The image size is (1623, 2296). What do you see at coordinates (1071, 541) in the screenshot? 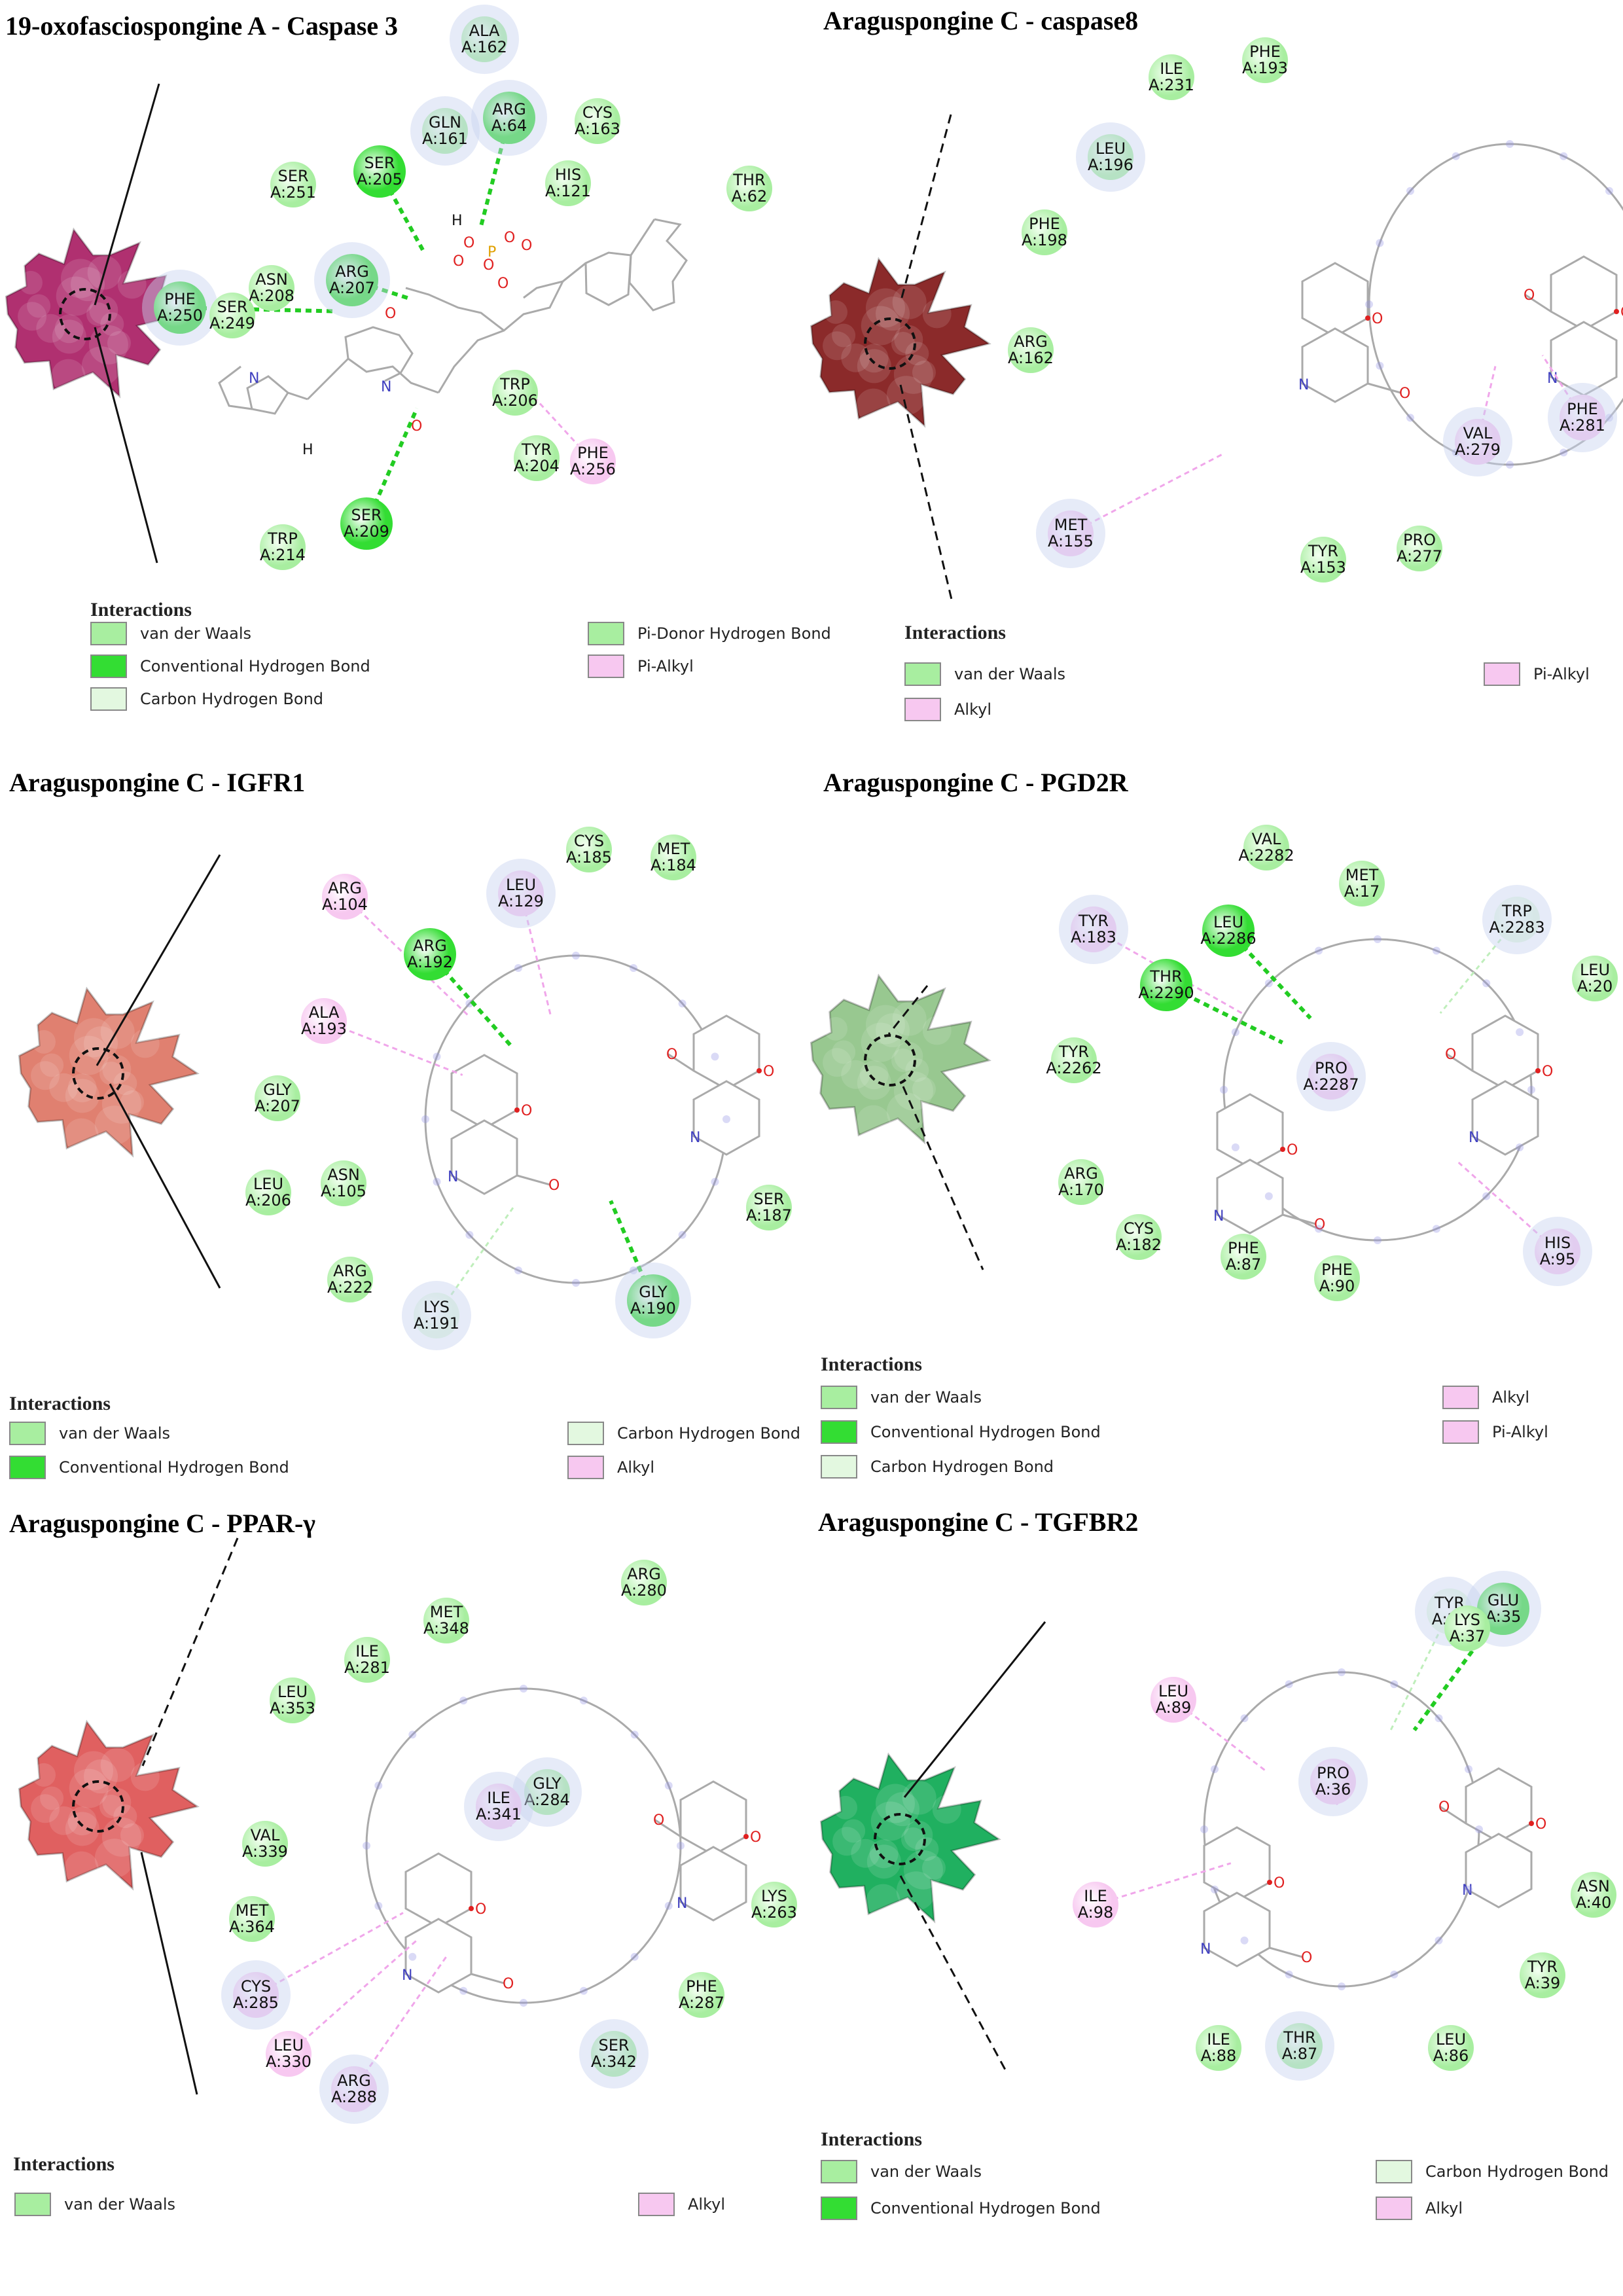
I see `residue-id: A:155` at bounding box center [1071, 541].